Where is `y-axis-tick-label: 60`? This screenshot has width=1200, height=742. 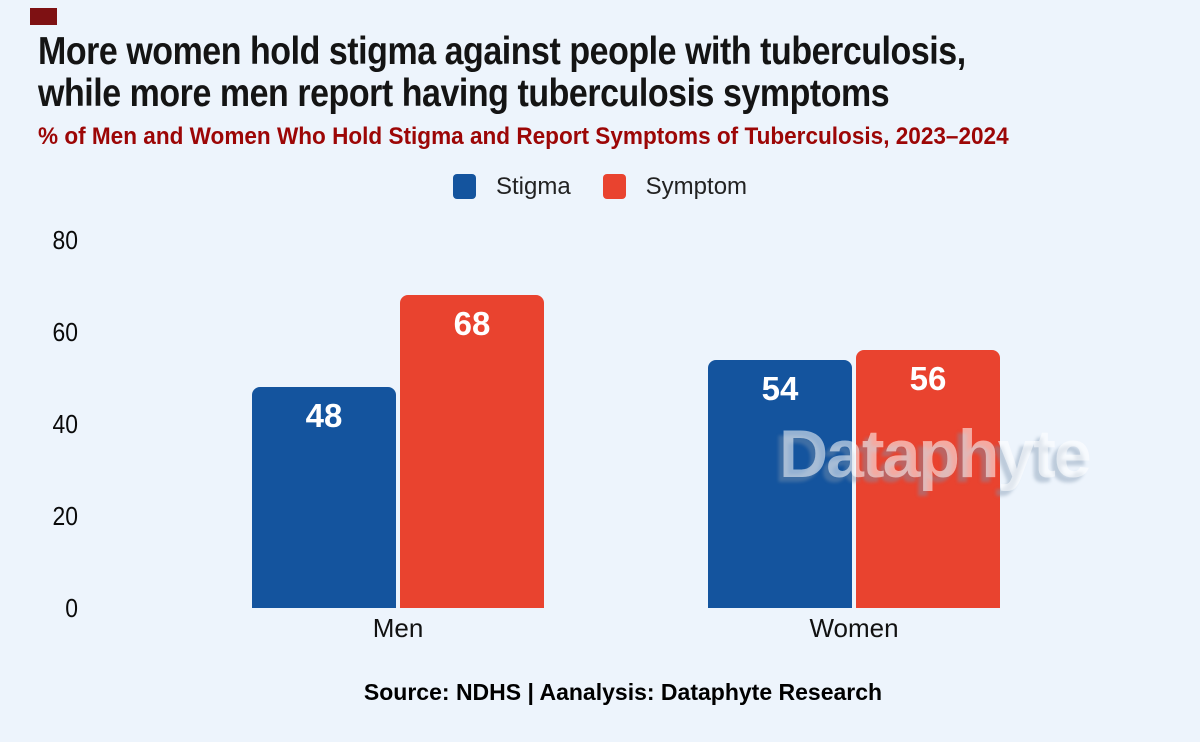
y-axis-tick-label: 60 is located at coordinates (65, 332).